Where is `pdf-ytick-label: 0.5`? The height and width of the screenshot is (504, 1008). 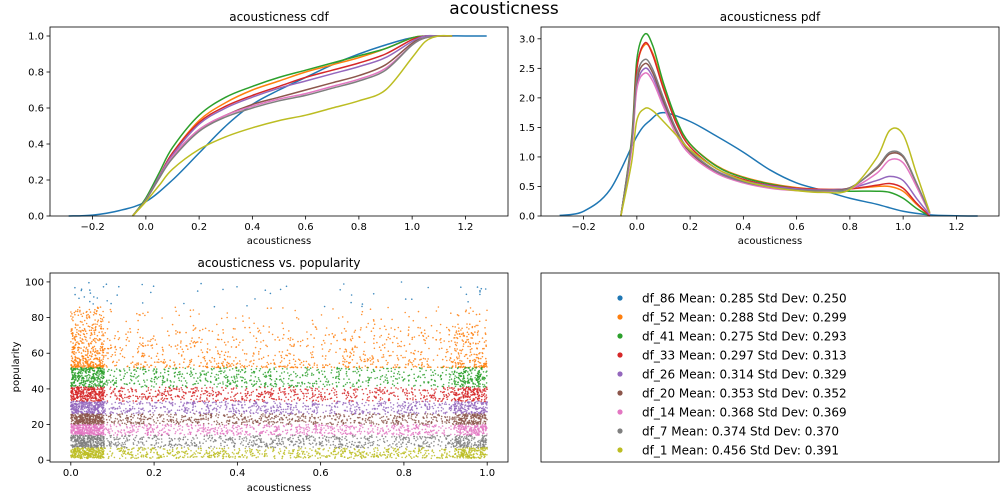
pdf-ytick-label: 0.5 is located at coordinates (527, 187).